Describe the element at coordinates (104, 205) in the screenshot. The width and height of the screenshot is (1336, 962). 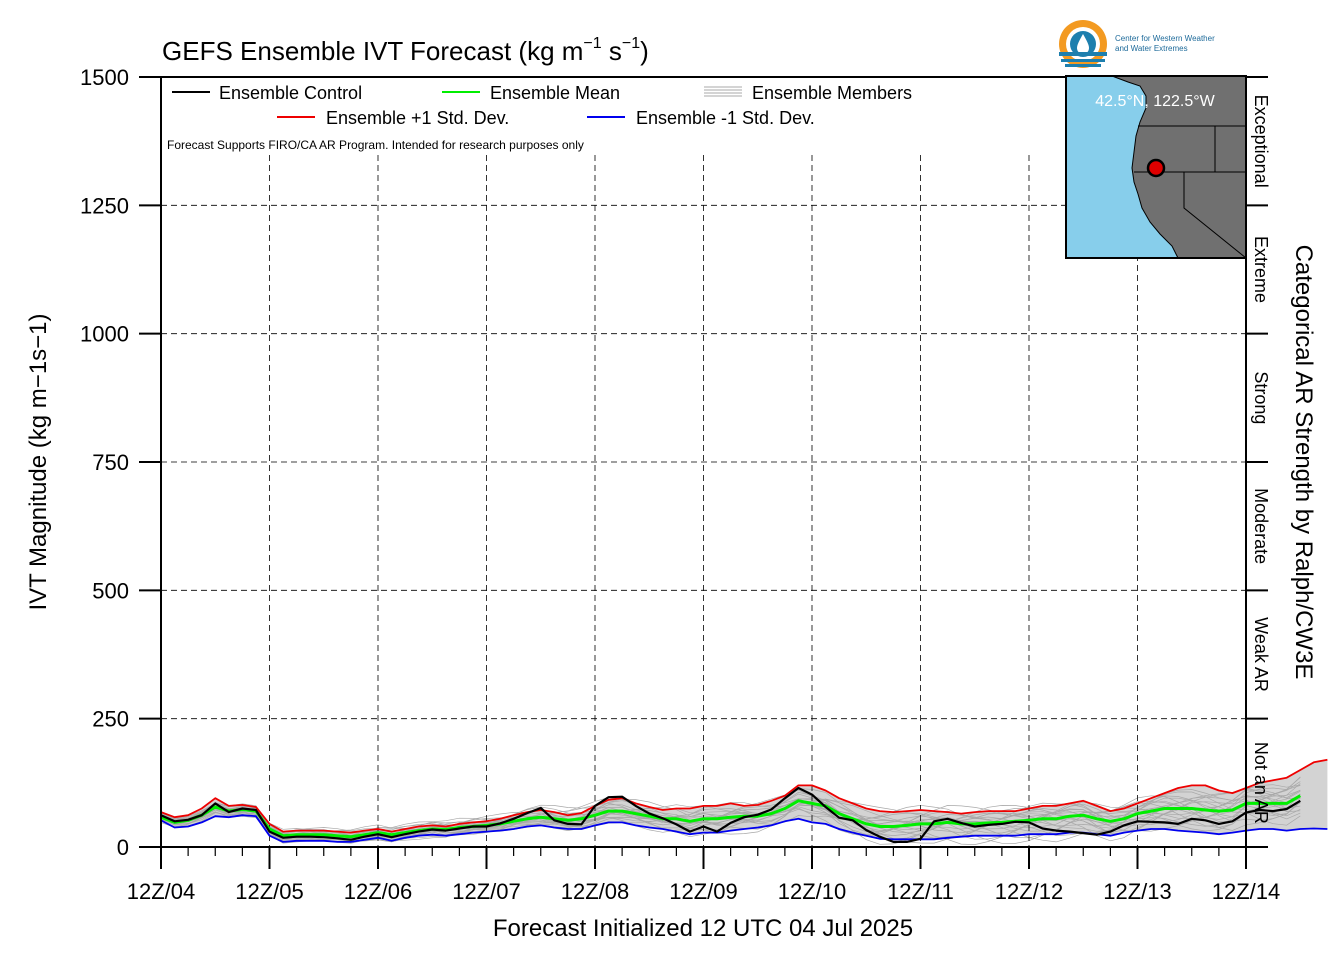
I see `y-tick-label: 1250` at that location.